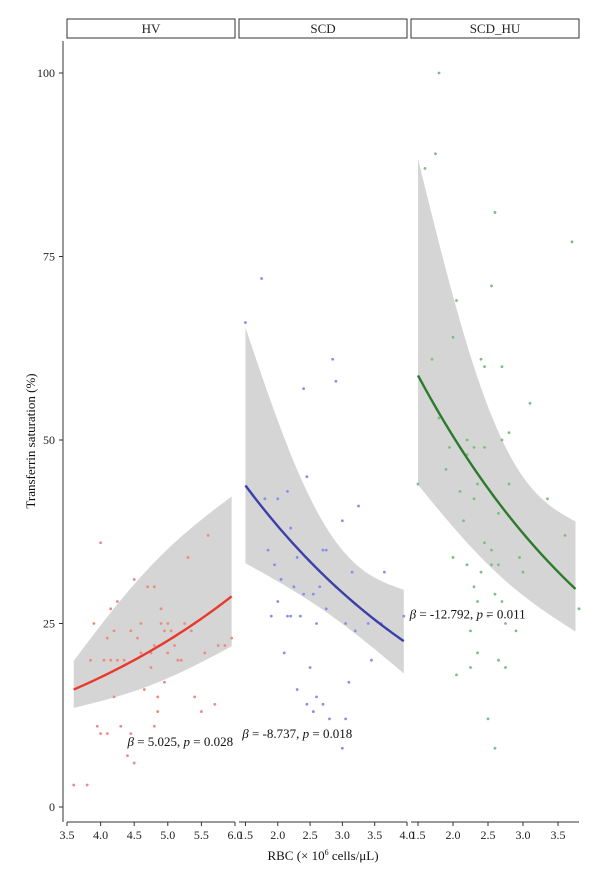 This screenshot has height=884, width=600. I want to click on y-tick-label: 0, so click(52, 807).